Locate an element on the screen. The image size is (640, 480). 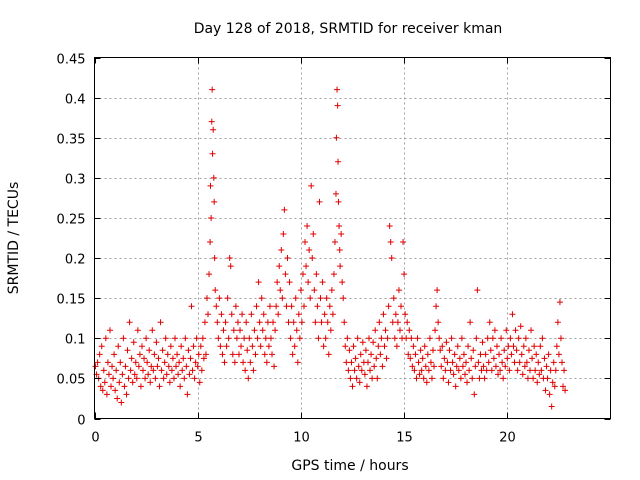
y-tick-label: 0.05 is located at coordinates (71, 380).